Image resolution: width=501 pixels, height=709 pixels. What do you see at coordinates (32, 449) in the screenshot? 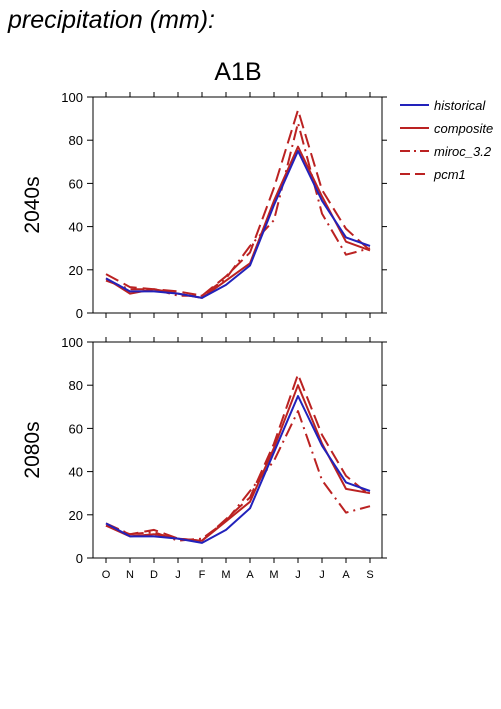
I see `panel-label: 2080s` at bounding box center [32, 449].